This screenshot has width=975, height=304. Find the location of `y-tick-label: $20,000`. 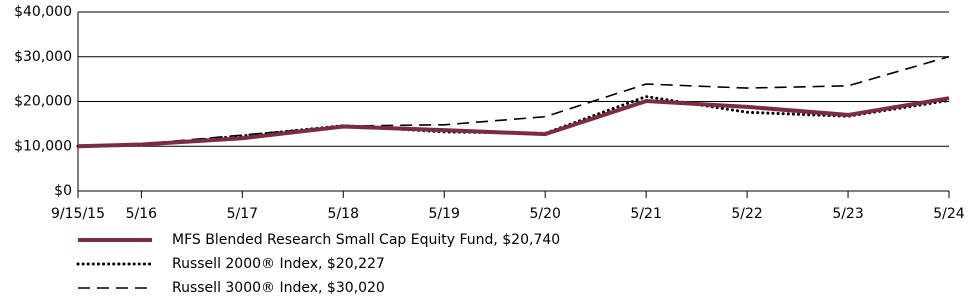

y-tick-label: $20,000 is located at coordinates (43, 102).